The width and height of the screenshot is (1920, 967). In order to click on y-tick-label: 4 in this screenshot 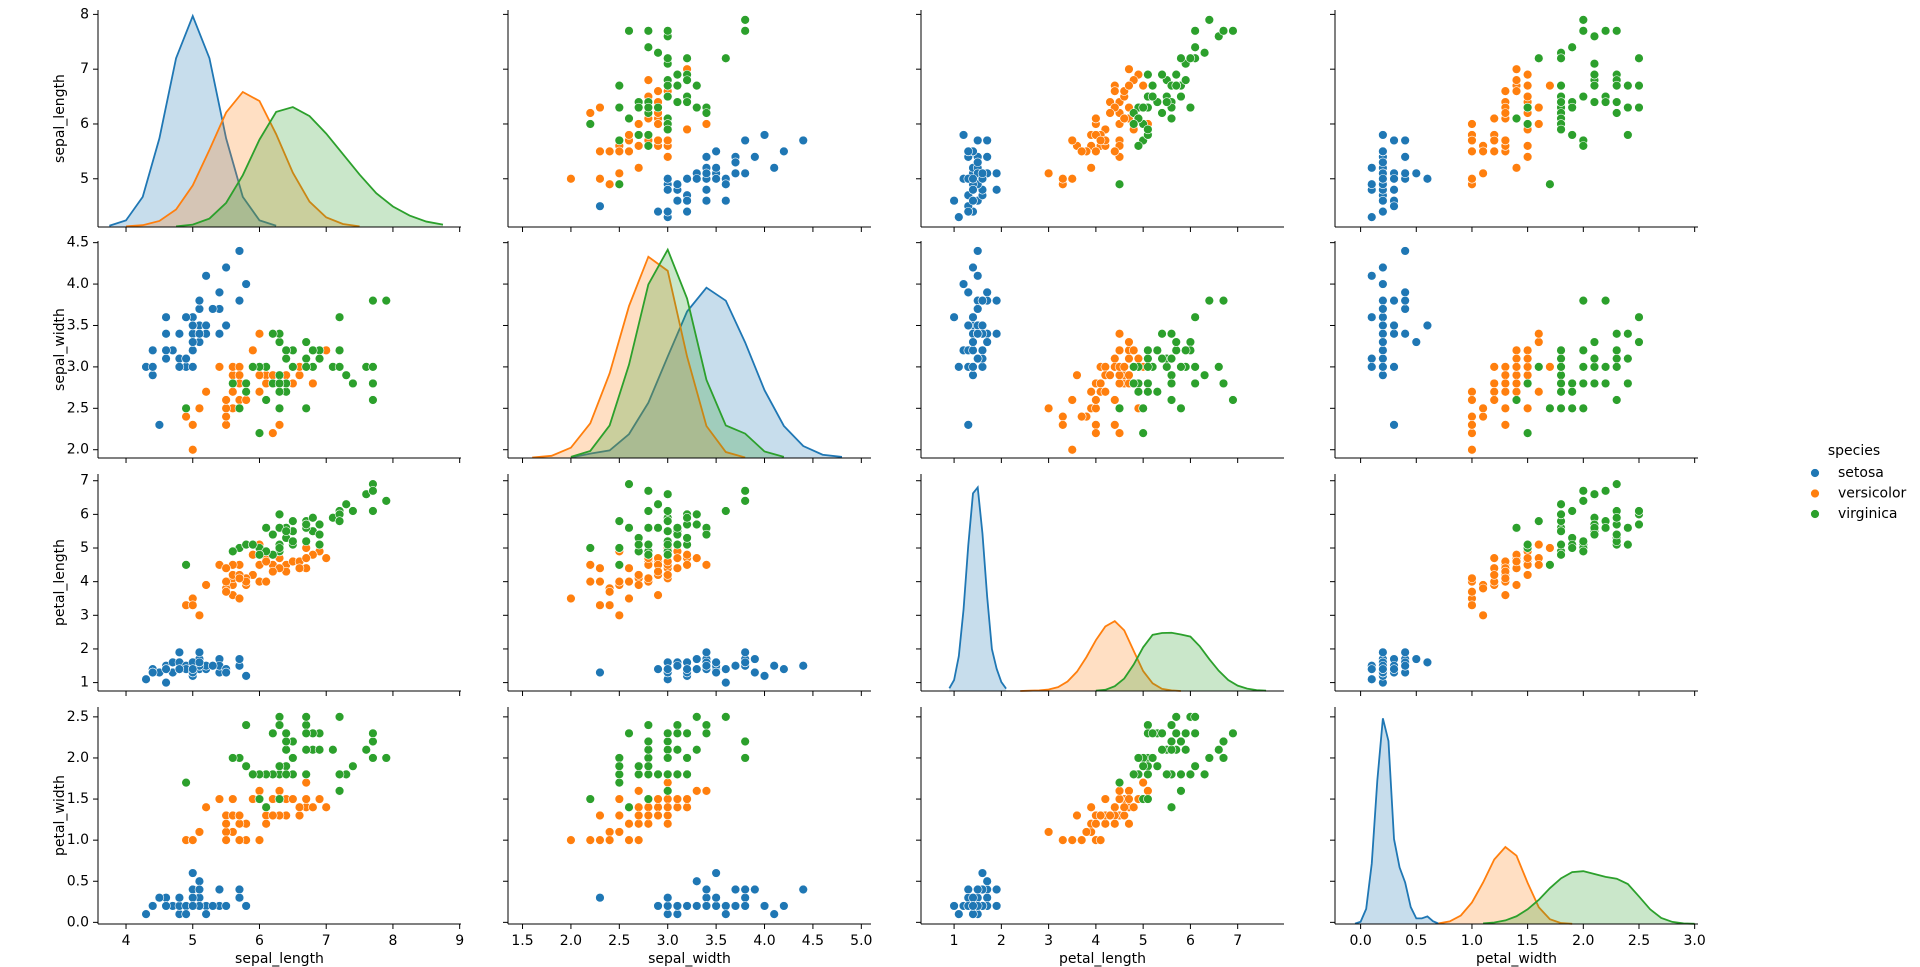, I will do `click(84, 582)`.